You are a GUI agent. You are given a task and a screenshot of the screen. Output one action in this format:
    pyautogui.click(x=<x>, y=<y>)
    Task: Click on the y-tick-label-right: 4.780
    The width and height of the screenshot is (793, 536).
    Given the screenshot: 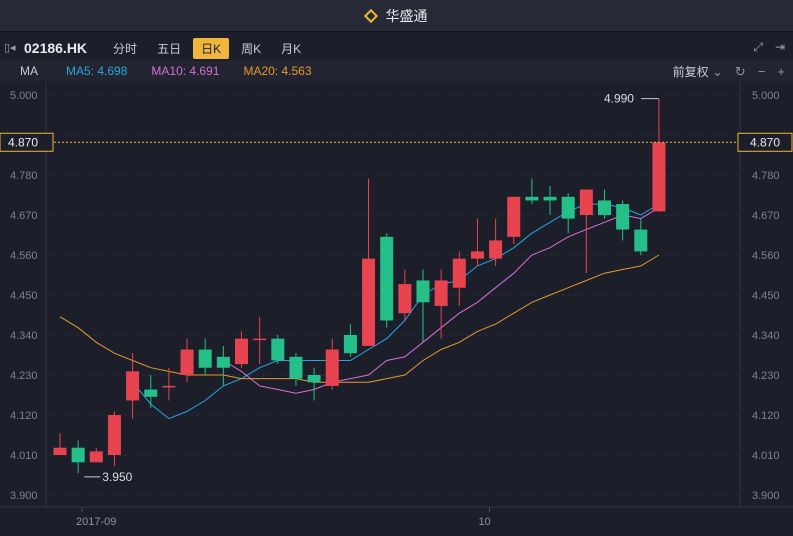 What is the action you would take?
    pyautogui.click(x=766, y=176)
    